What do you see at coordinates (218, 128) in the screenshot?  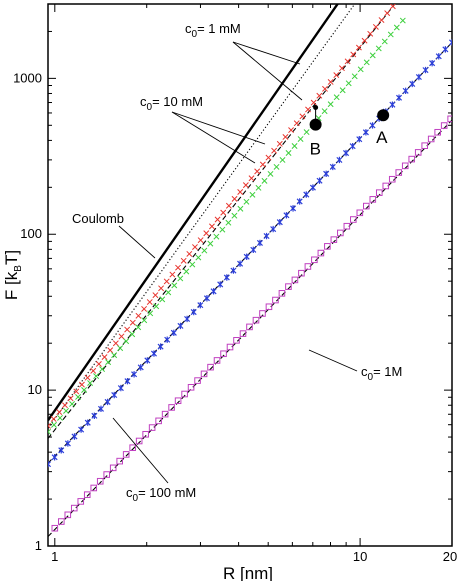 I see `leader-c10mM` at bounding box center [218, 128].